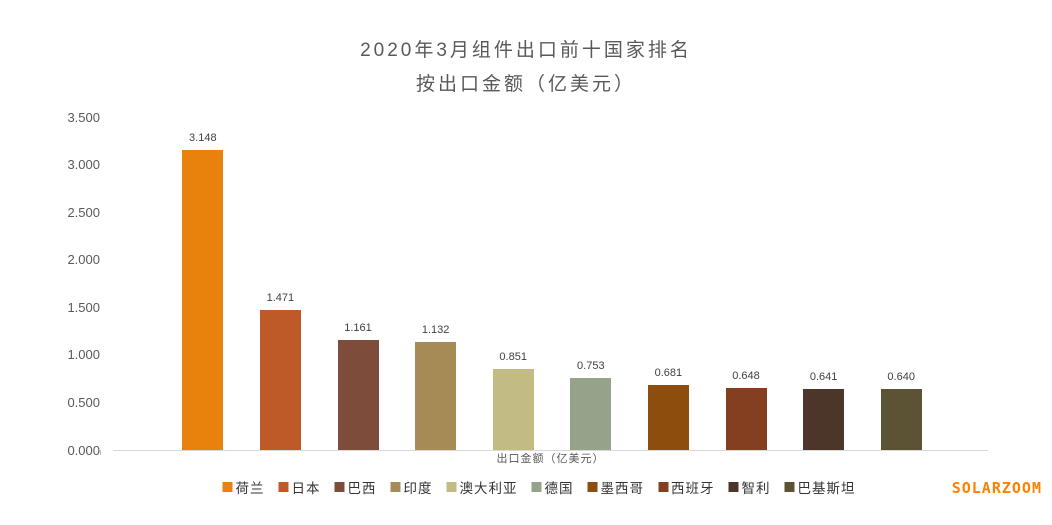 The image size is (1052, 525). I want to click on y-tick-label: 2.000, so click(83, 260).